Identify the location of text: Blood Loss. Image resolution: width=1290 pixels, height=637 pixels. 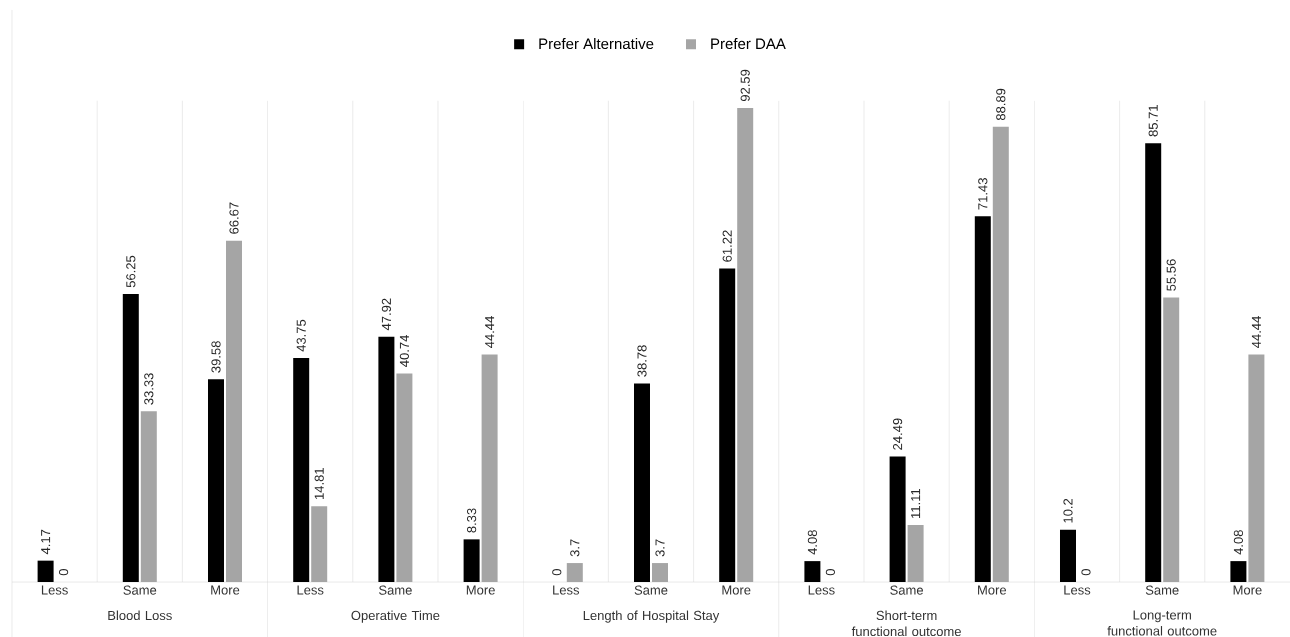
(140, 615).